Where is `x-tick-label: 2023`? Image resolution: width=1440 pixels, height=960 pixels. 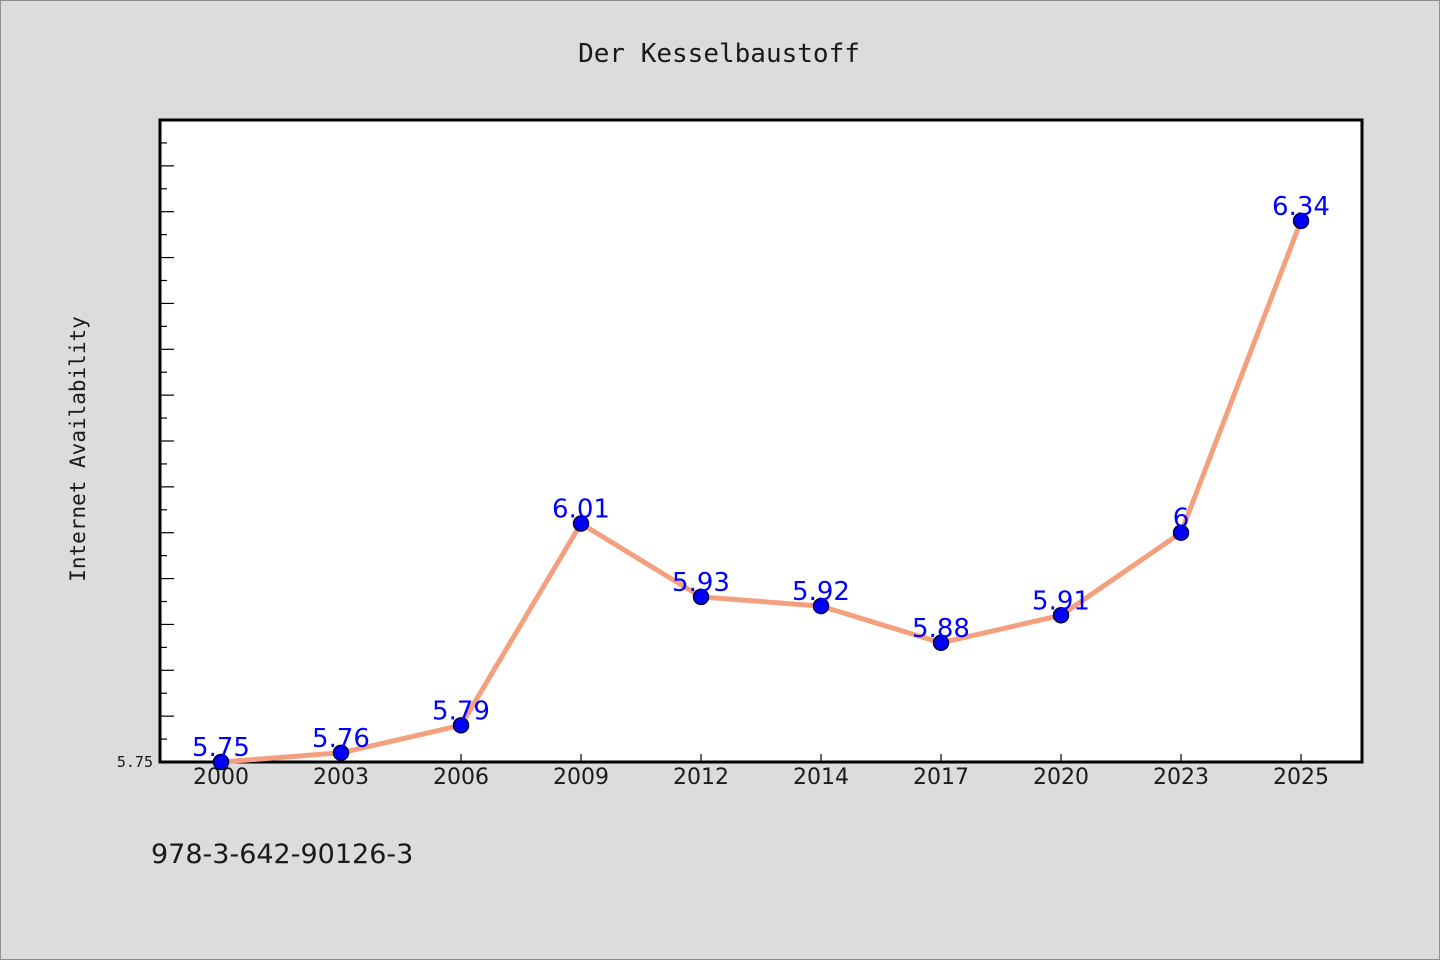
x-tick-label: 2023 is located at coordinates (1181, 777).